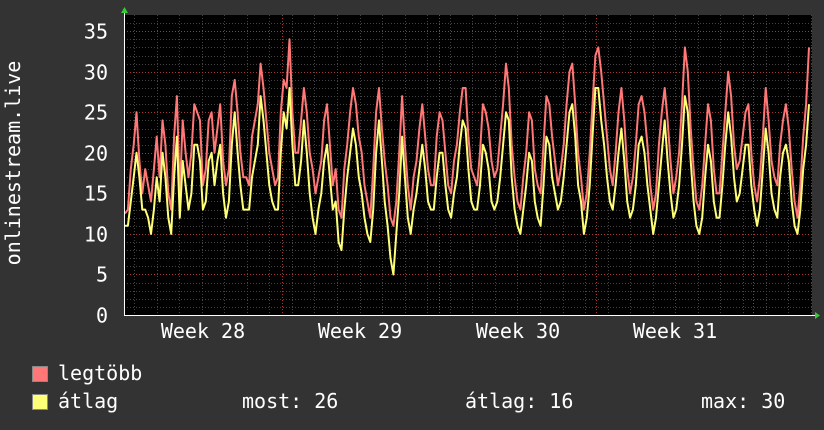  Describe the element at coordinates (96, 113) in the screenshot. I see `y-tick-label: 25` at that location.